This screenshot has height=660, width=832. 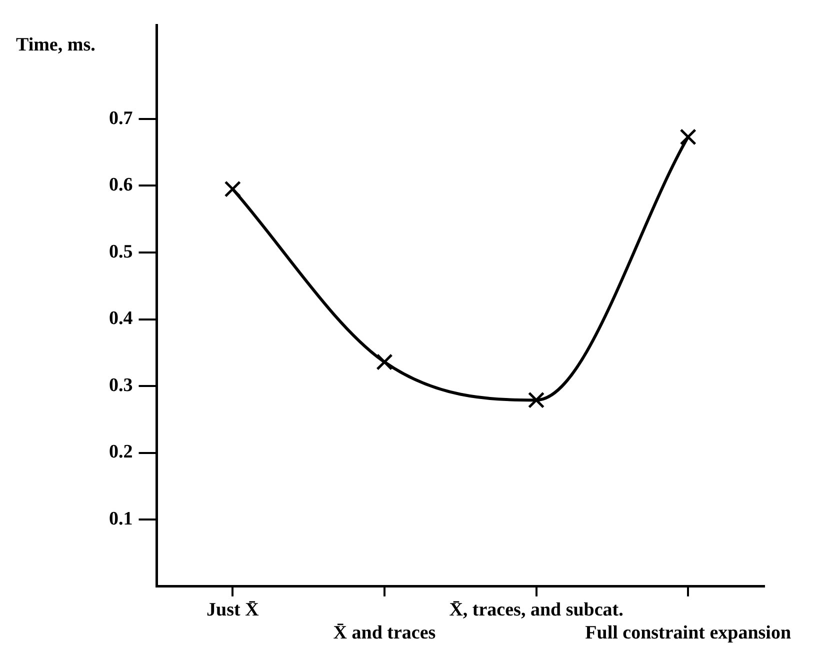 What do you see at coordinates (121, 319) in the screenshot?
I see `y-tick-label: 0.4` at bounding box center [121, 319].